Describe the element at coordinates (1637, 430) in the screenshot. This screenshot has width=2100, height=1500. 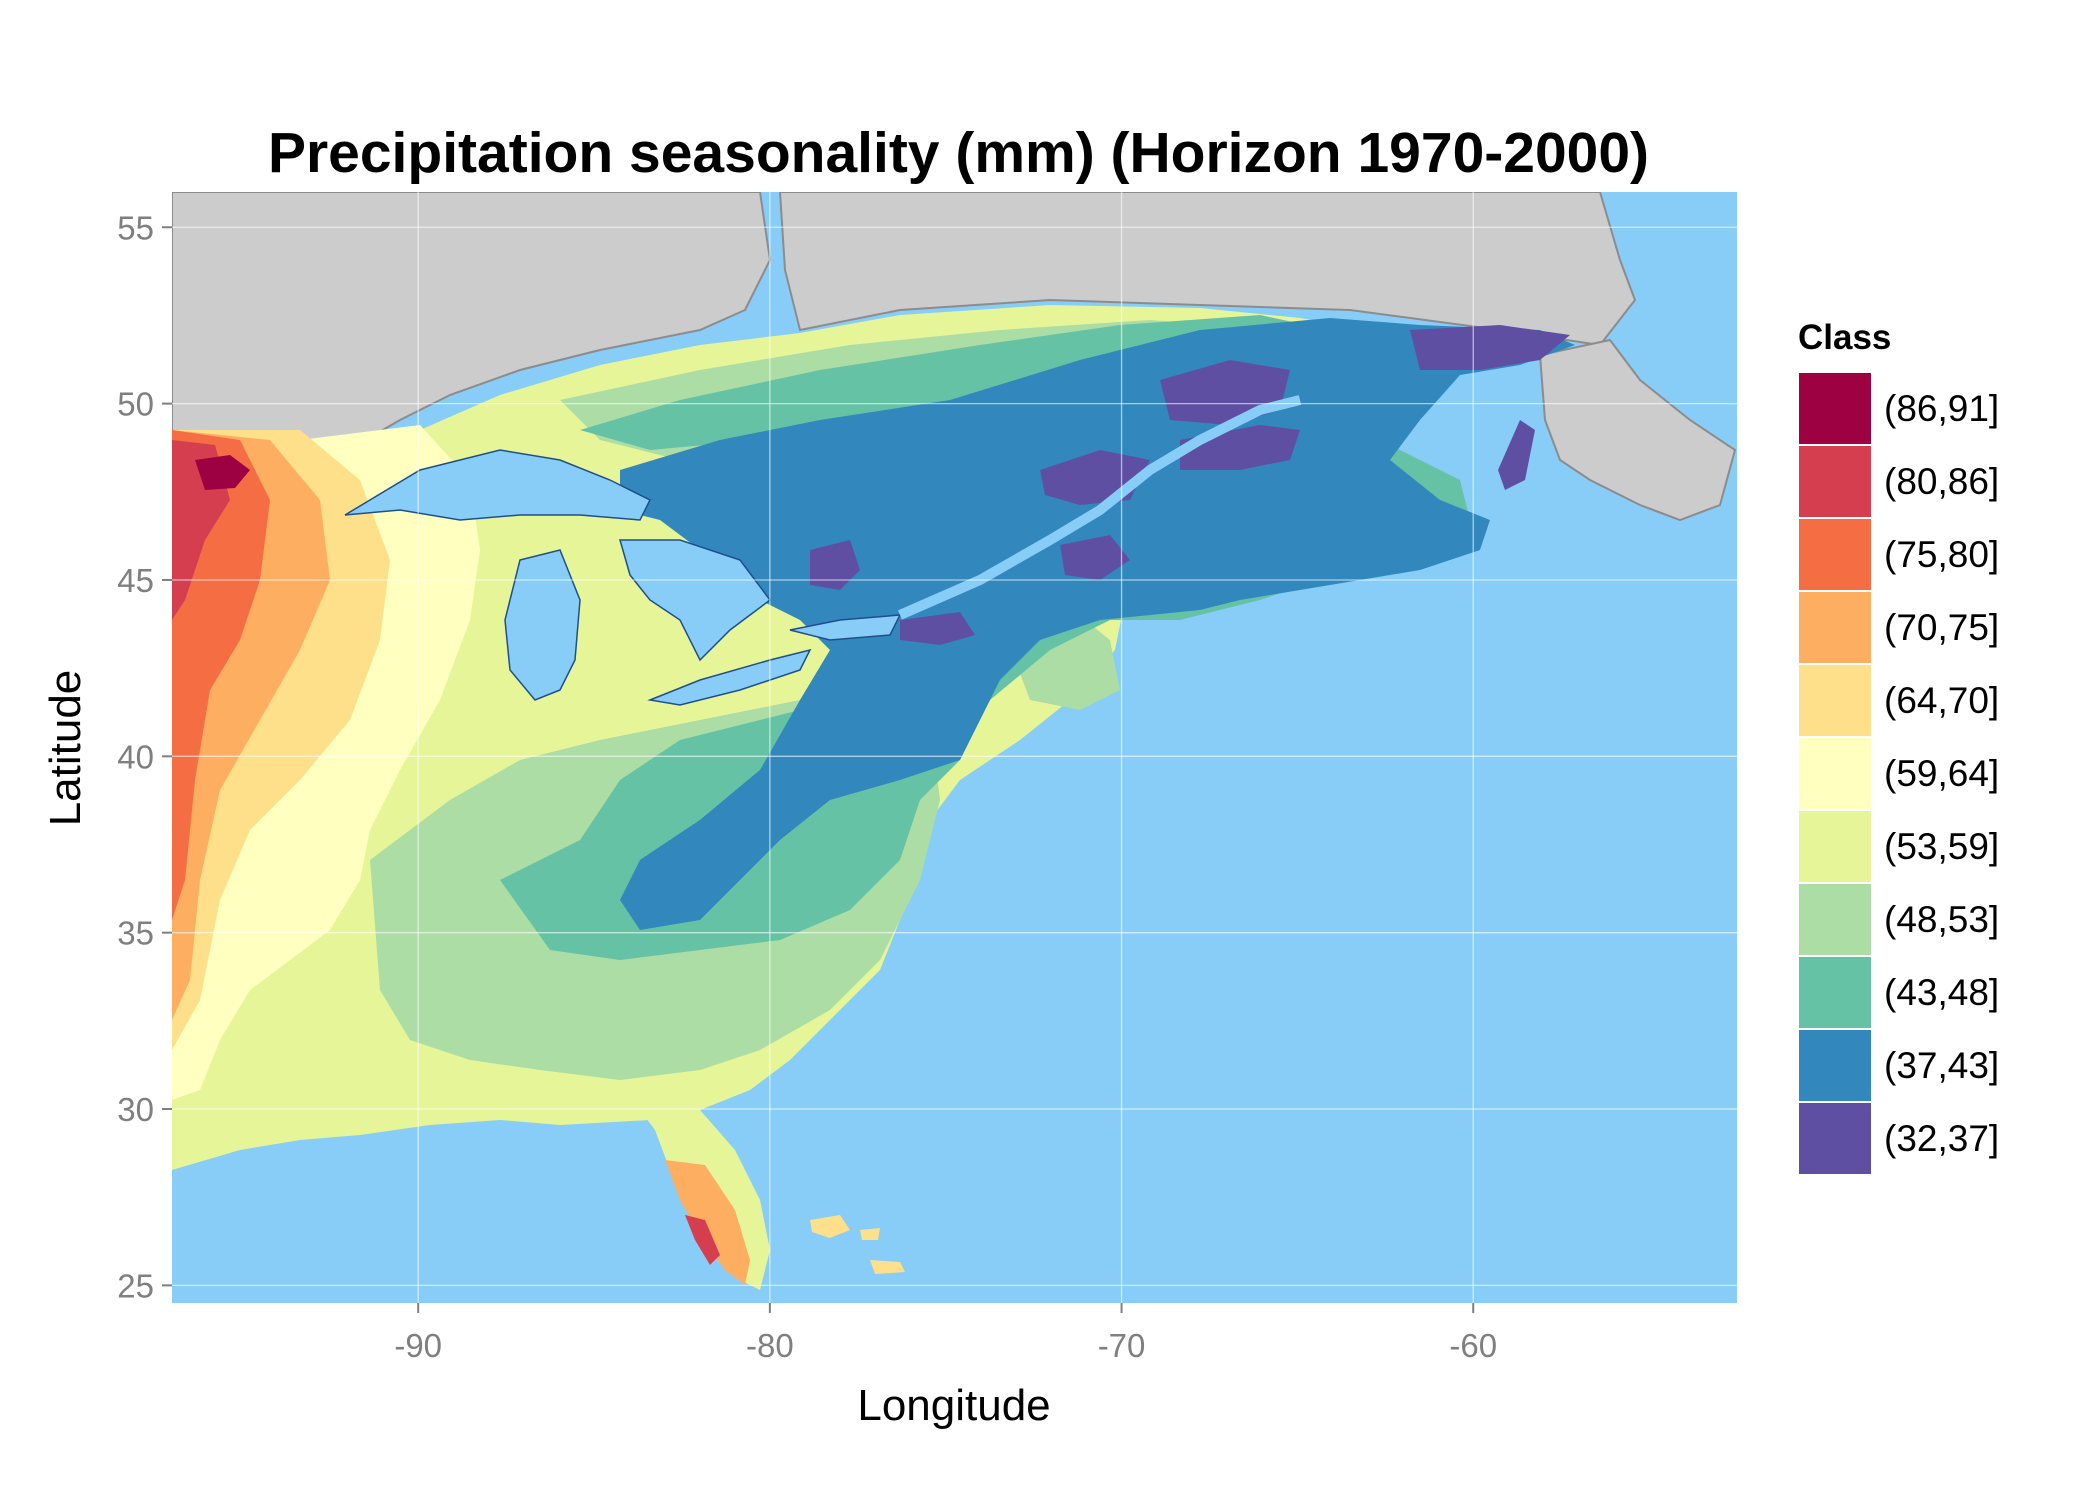
I see `newfoundland-land` at that location.